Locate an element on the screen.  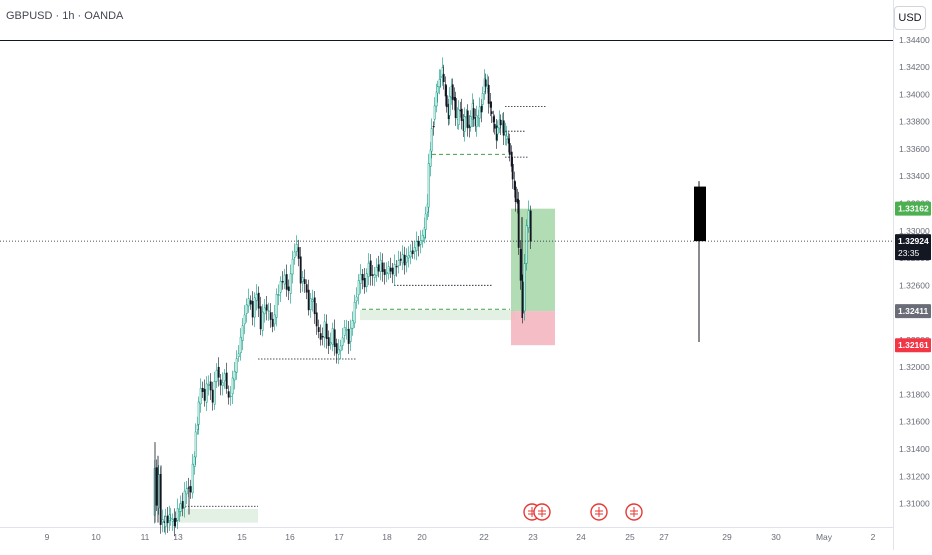
x-tick-label: 30 is located at coordinates (776, 537).